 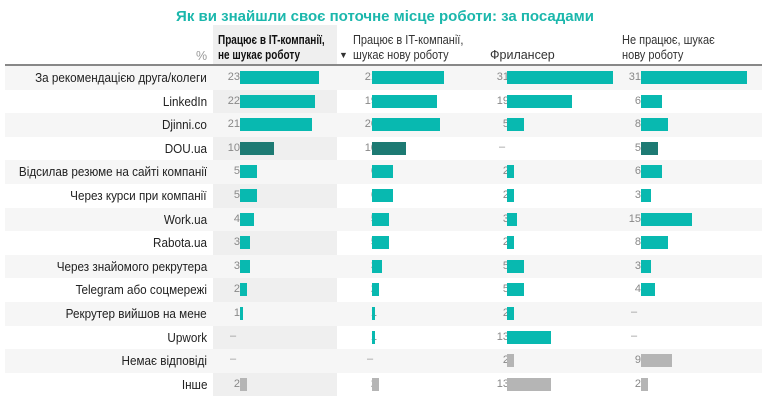 I want to click on row-label: Telegram або соцмережі, so click(x=141, y=290).